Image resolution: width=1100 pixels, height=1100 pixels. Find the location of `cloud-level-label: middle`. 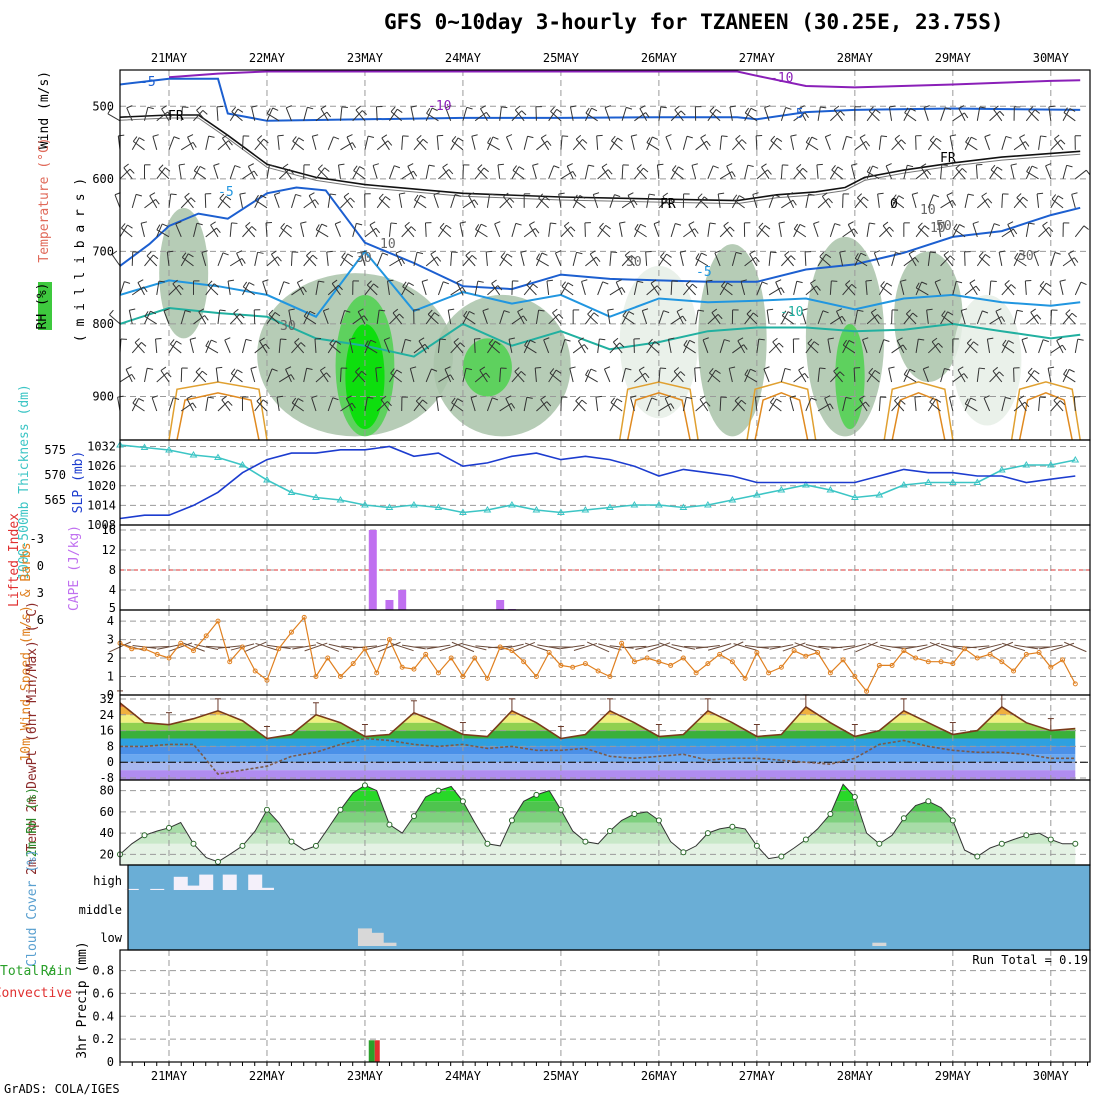

cloud-level-label: middle is located at coordinates (100, 910).